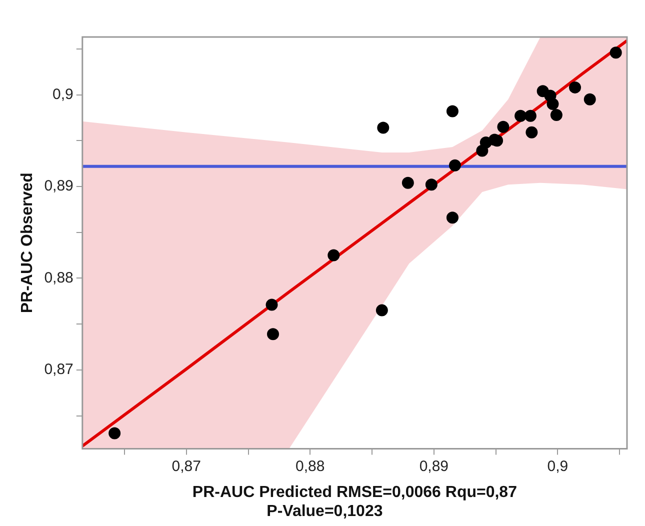  Describe the element at coordinates (434, 466) in the screenshot. I see `x-tick-label: 0,89` at that location.